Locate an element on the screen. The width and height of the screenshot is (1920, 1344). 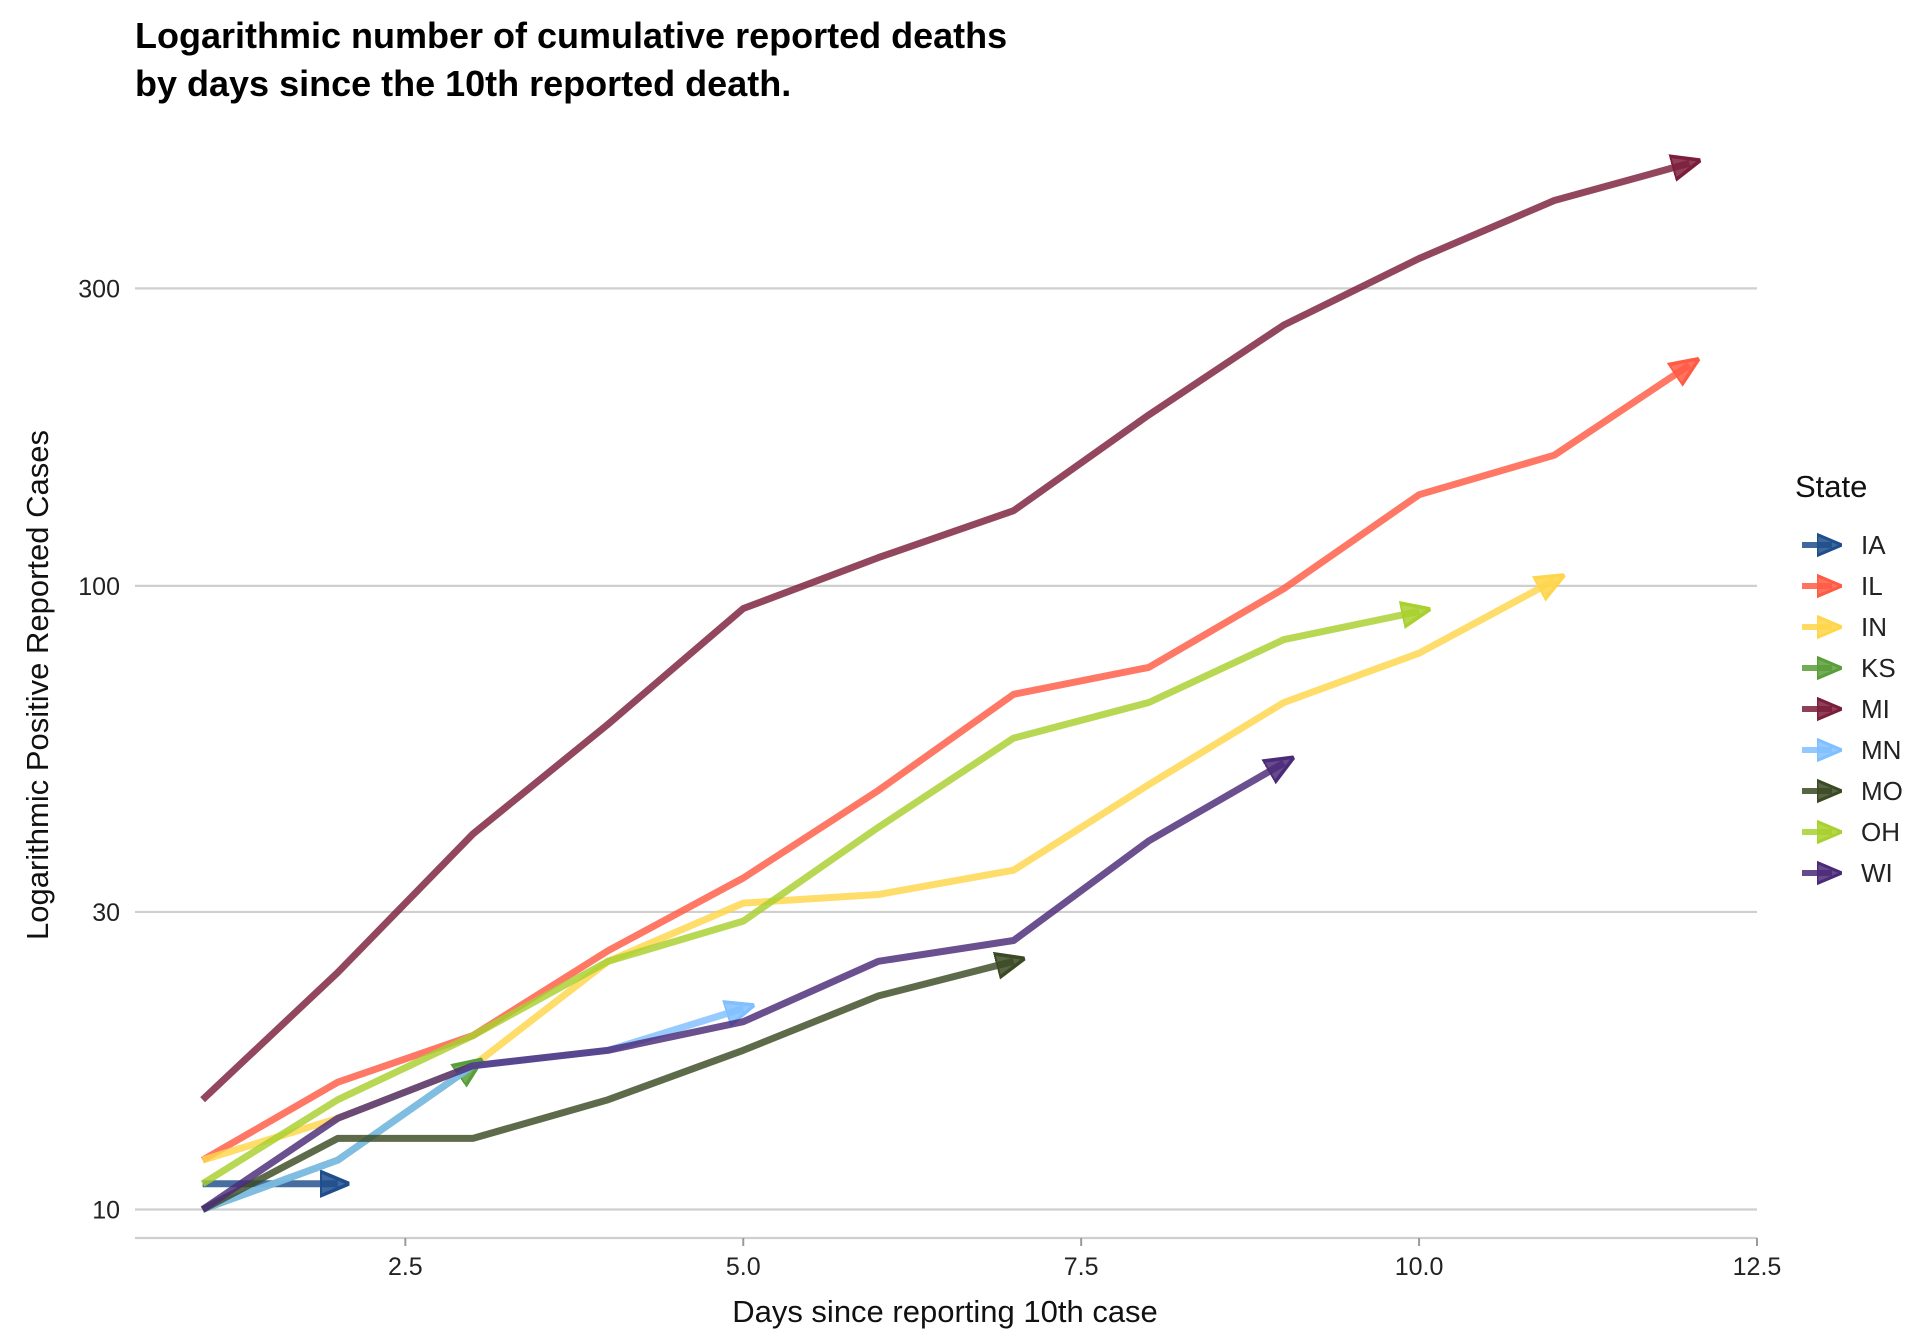
legend-label: IL is located at coordinates (1872, 586).